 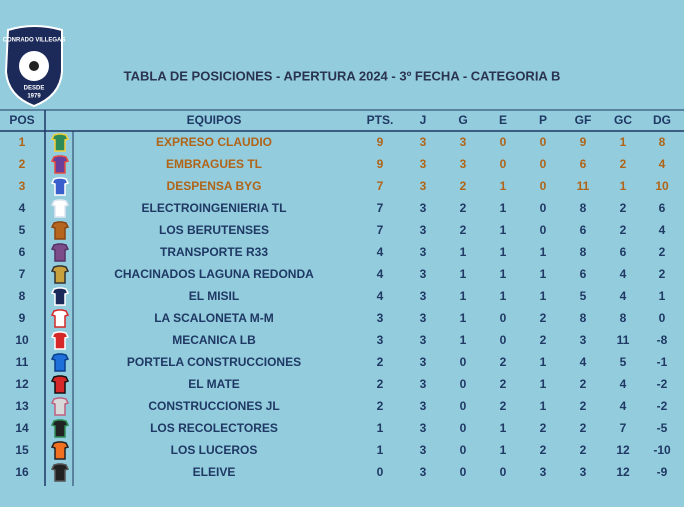 I want to click on table-row: 5 LOS BERUTENSES 7 3 2 1 0 6 2 4, so click(x=342, y=230).